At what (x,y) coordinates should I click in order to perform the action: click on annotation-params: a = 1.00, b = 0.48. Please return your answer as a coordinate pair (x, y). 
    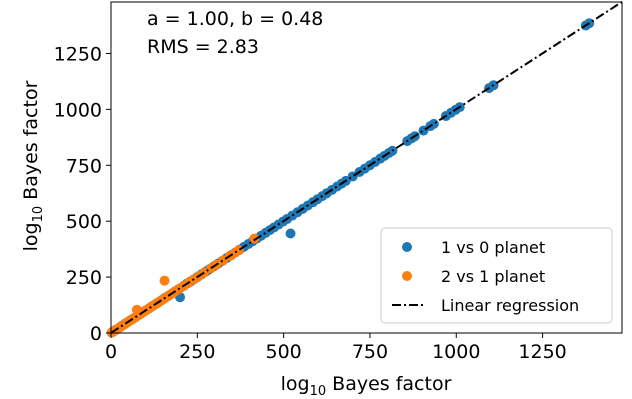
    Looking at the image, I should click on (235, 19).